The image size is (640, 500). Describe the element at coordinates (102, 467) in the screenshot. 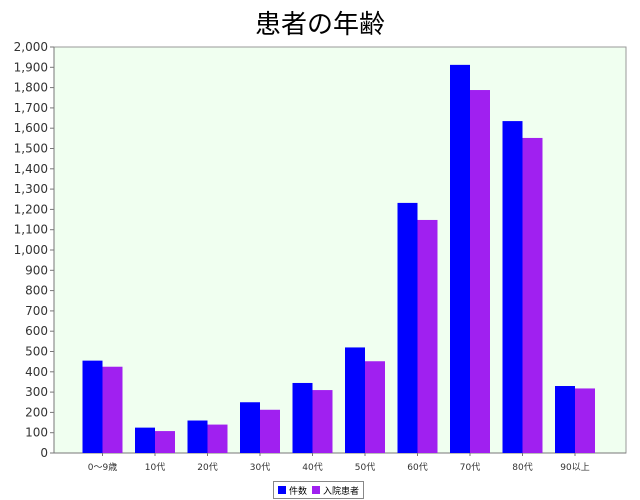

I see `x-tick-label: 0〜9歳` at that location.